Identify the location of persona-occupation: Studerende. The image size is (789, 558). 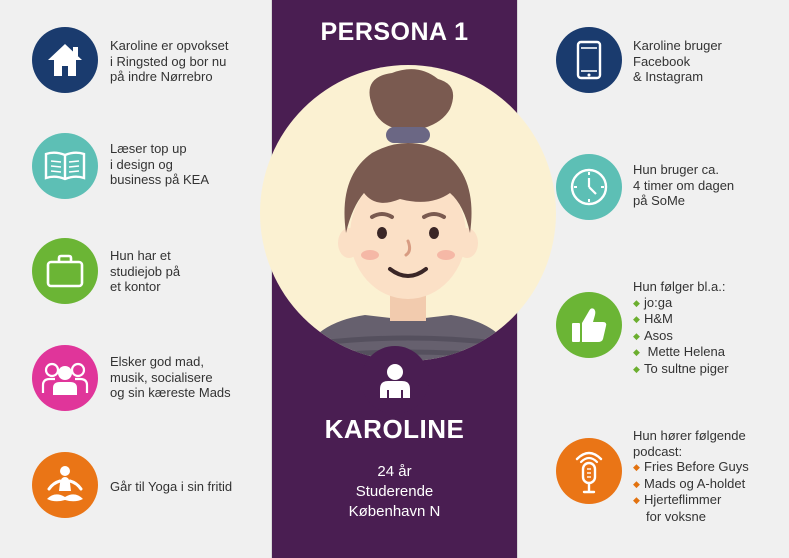
(394, 491).